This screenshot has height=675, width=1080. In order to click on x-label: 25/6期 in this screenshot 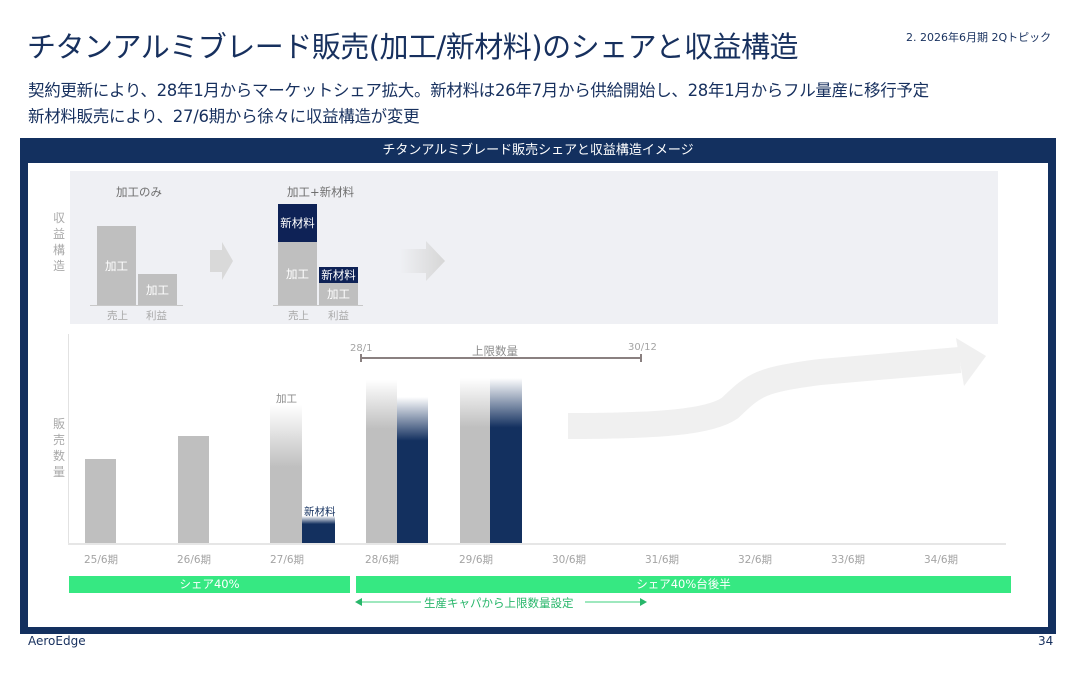, I will do `click(101, 560)`.